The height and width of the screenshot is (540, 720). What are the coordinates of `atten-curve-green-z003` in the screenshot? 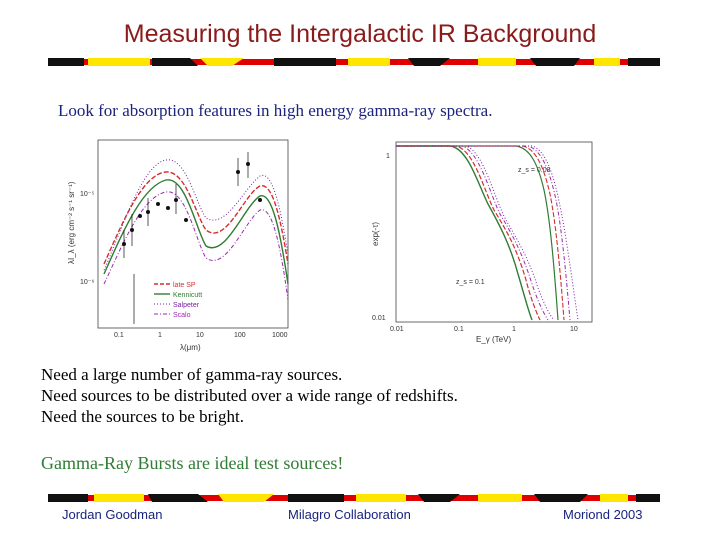 It's located at (477, 233).